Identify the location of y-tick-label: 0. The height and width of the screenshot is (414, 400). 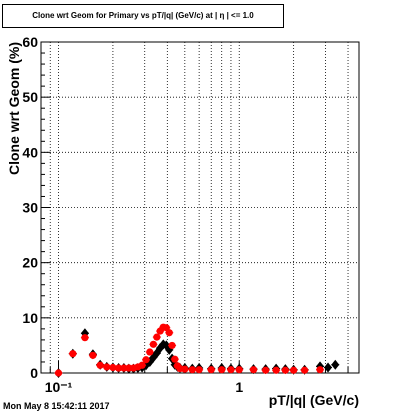
(34, 373).